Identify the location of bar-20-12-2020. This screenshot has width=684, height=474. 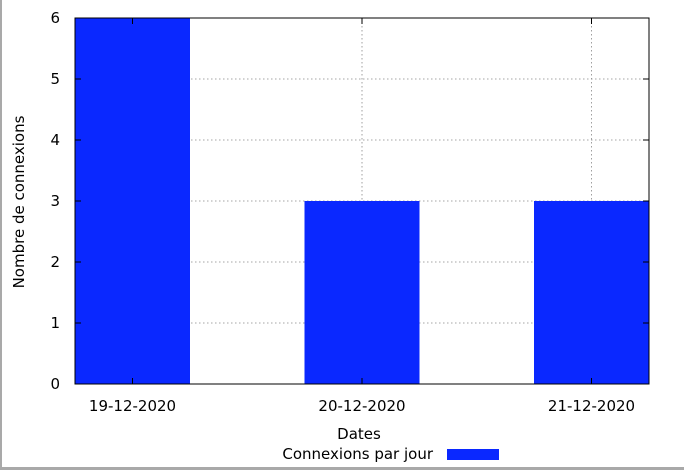
(362, 292).